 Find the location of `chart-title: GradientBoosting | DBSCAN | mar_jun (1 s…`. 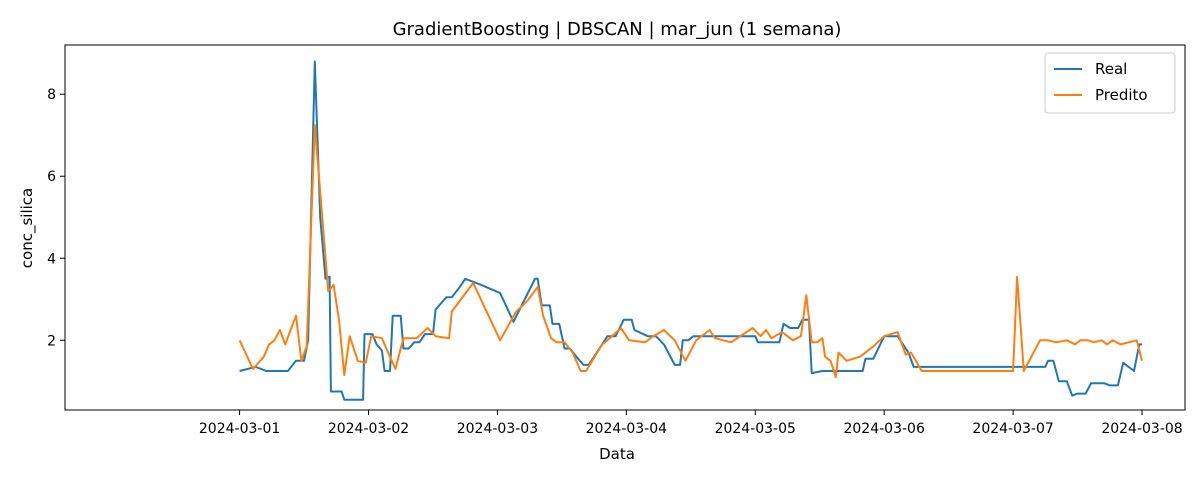

chart-title: GradientBoosting | DBSCAN | mar_jun (1 s… is located at coordinates (617, 29).